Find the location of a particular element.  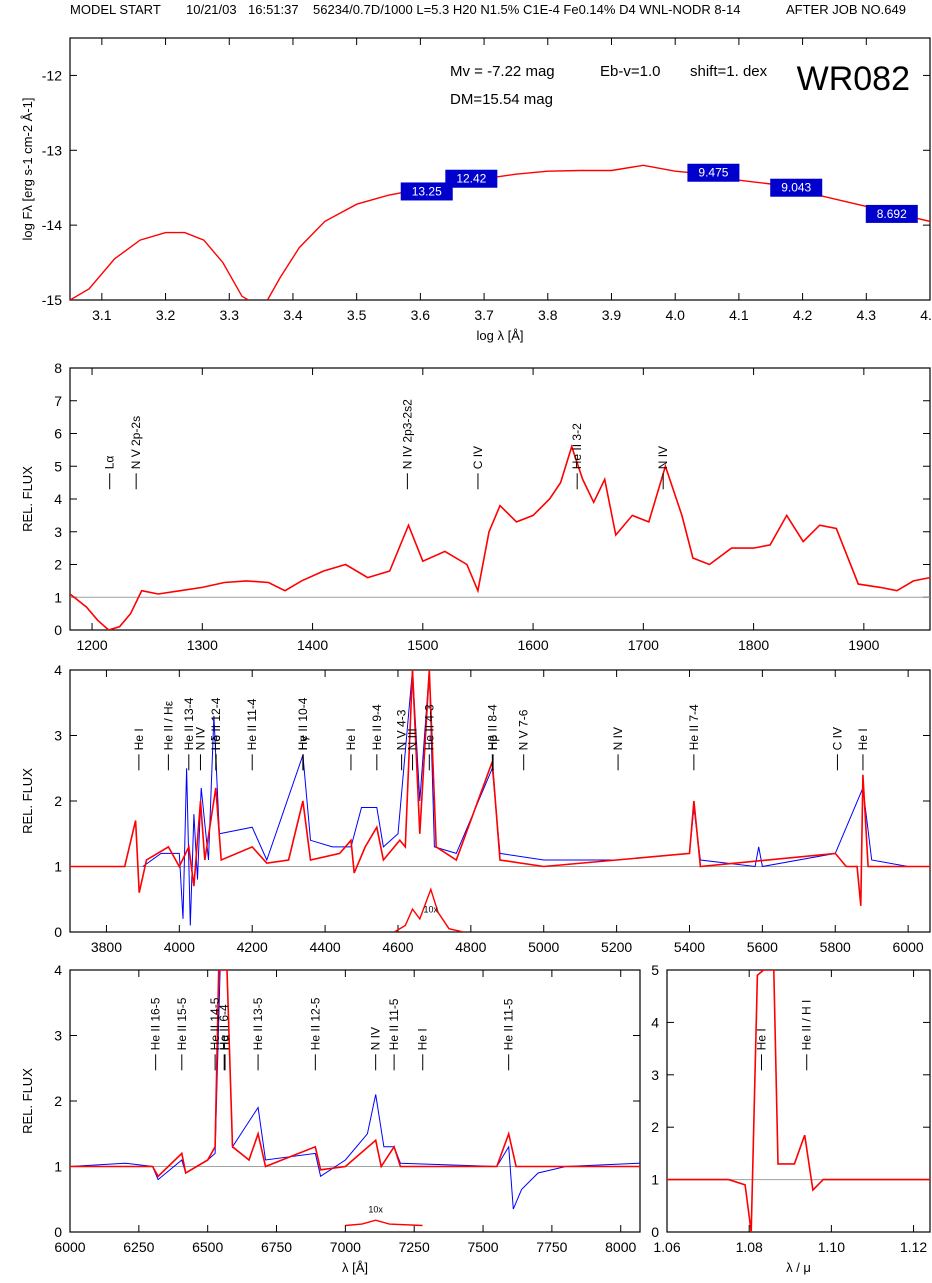

model-uv-curve is located at coordinates (159, 265).